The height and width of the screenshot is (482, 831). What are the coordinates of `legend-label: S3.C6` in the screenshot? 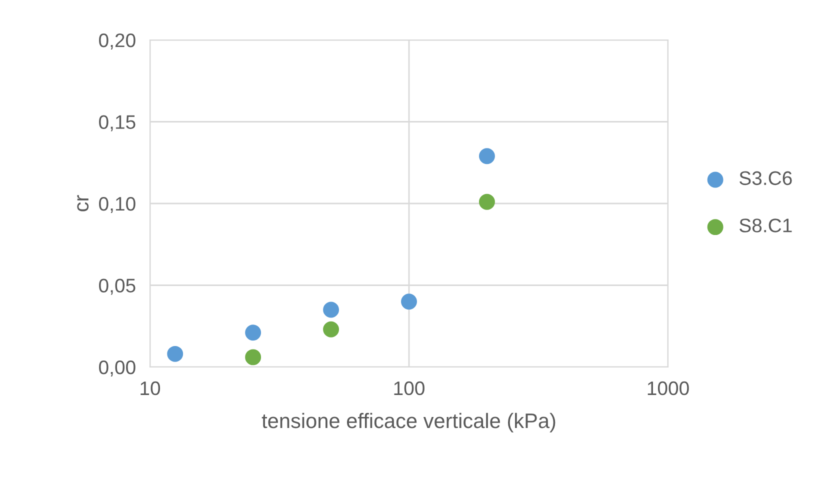 It's located at (766, 178).